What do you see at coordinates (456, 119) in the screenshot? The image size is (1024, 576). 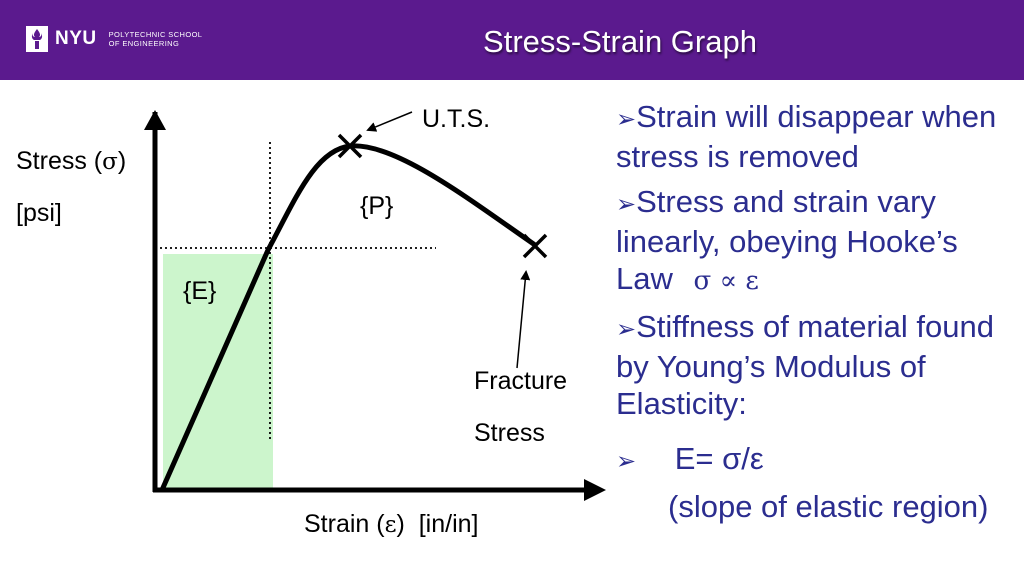 I see `uts-label: U.T.S.` at bounding box center [456, 119].